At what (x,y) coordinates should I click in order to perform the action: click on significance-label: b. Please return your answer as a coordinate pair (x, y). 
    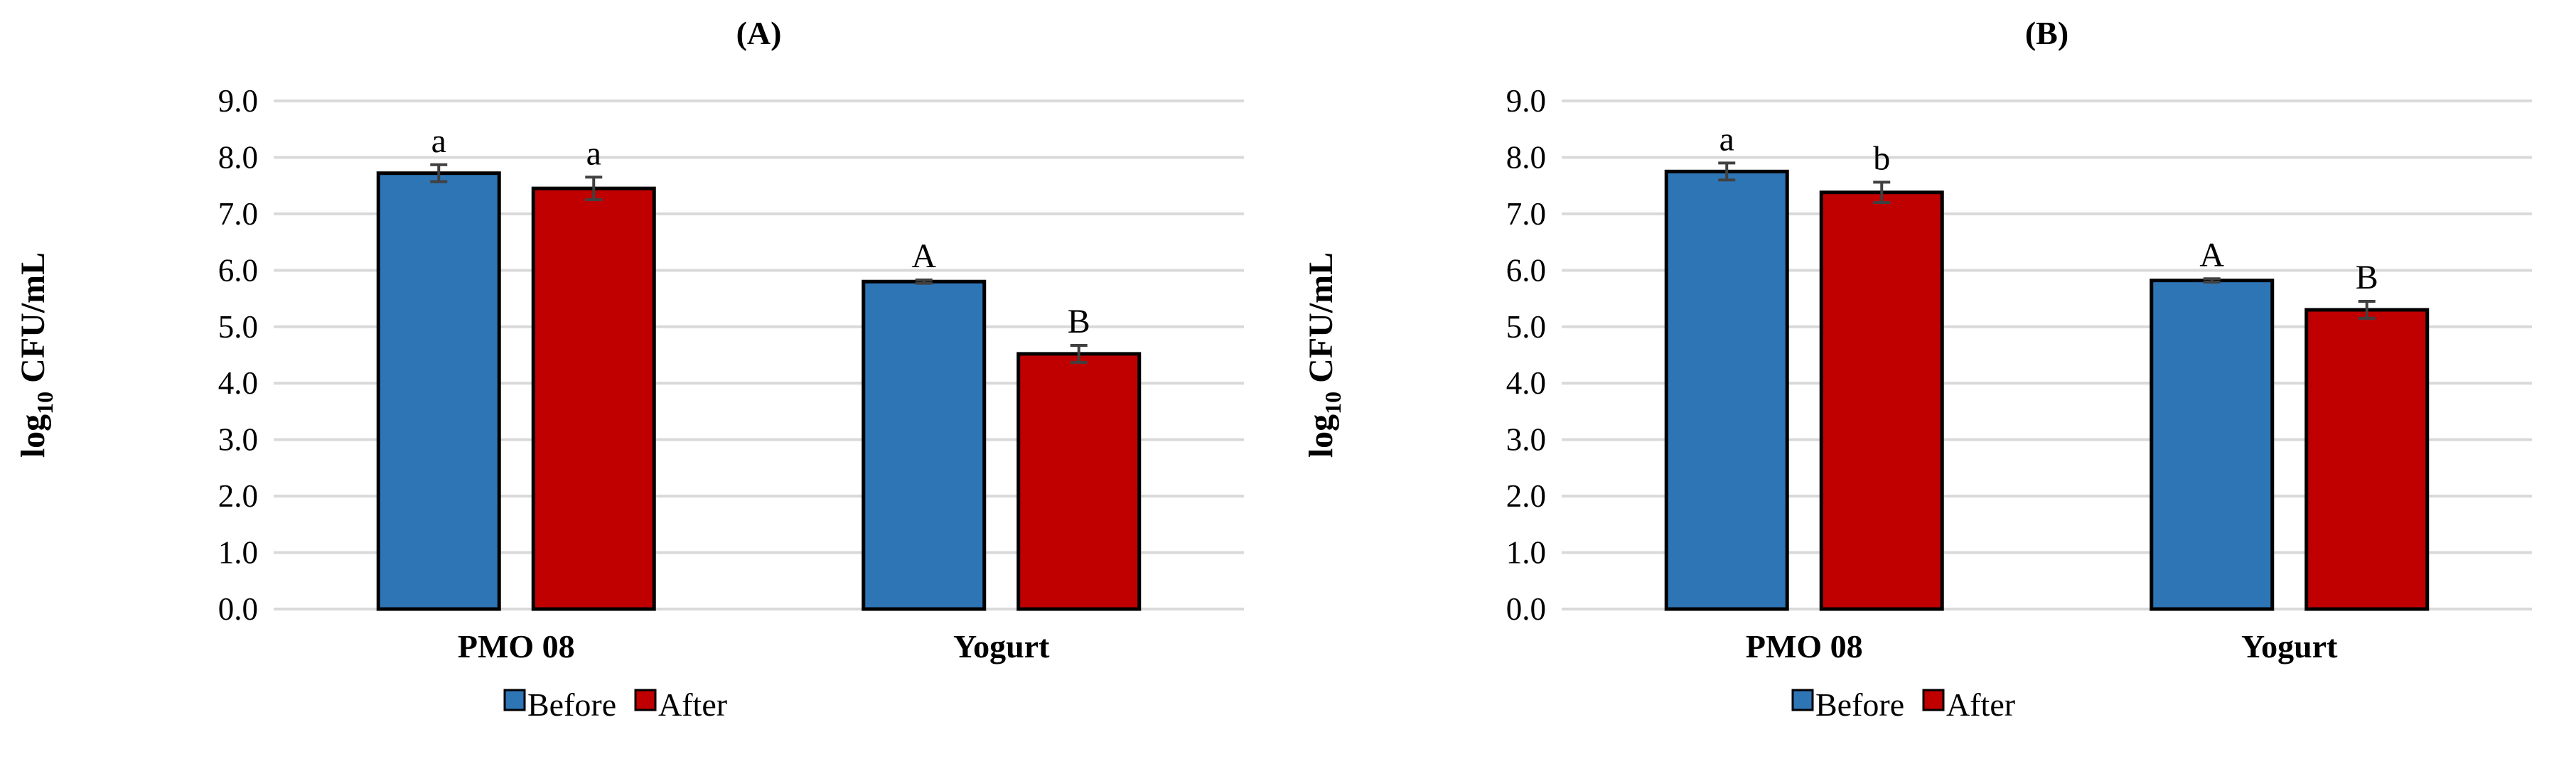
    Looking at the image, I should click on (1881, 158).